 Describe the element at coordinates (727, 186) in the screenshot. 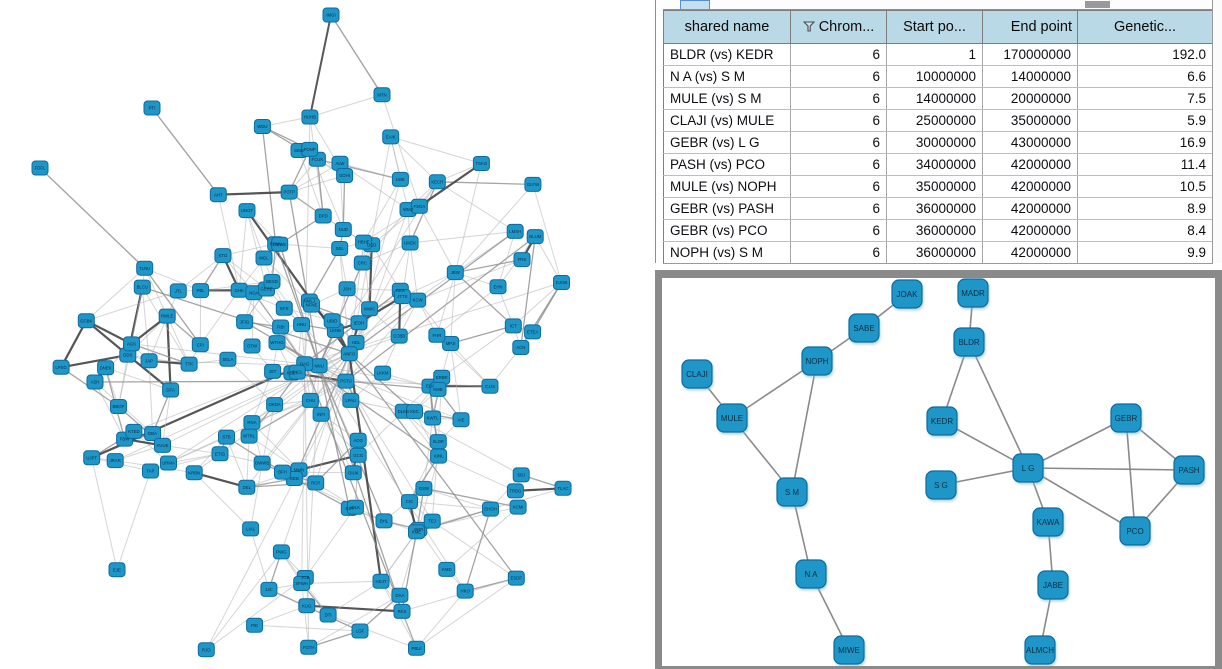

I see `cell-shared-name: MULE (vs) NOPH` at that location.